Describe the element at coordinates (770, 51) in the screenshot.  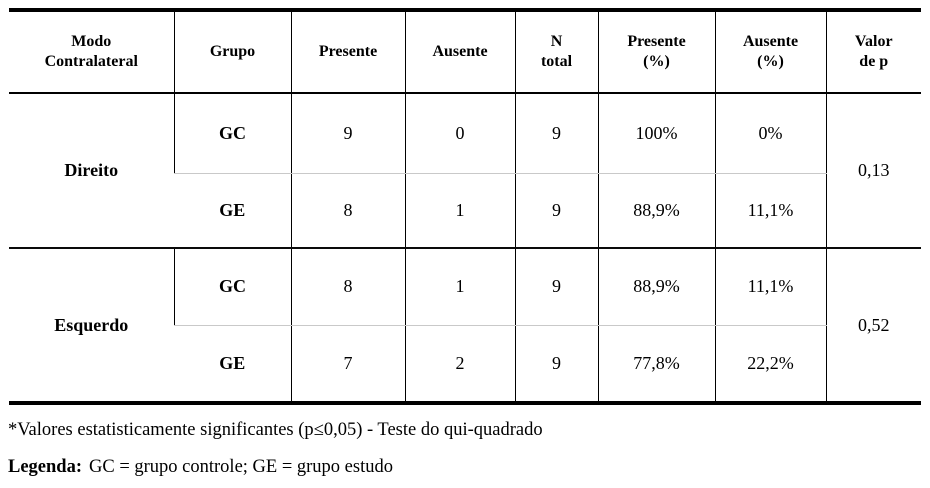
I see `col-header-ausente-pct: Ausente (%)` at that location.